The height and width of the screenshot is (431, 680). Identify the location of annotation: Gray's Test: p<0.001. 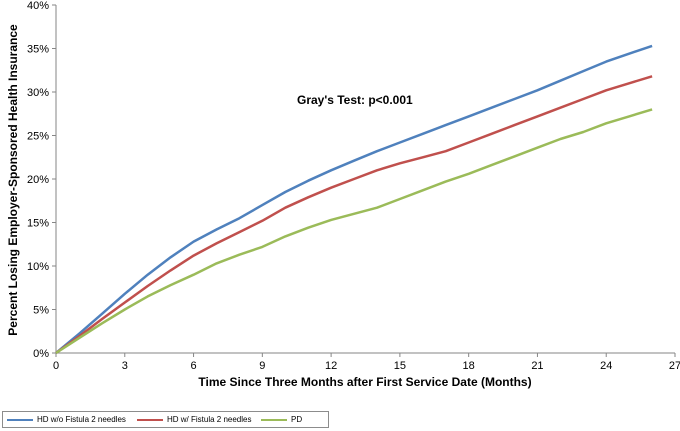
(355, 100).